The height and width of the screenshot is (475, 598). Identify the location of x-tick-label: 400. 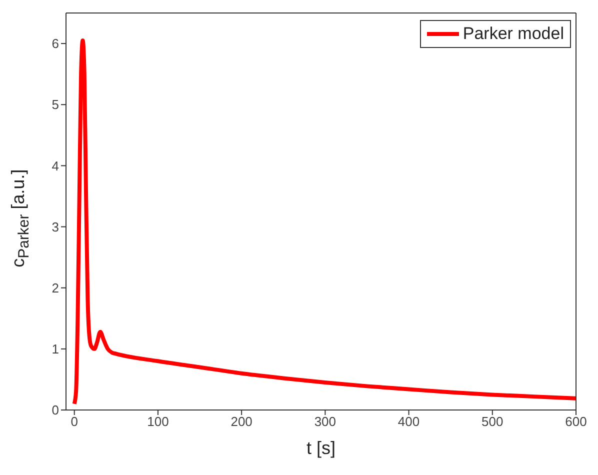
(409, 422).